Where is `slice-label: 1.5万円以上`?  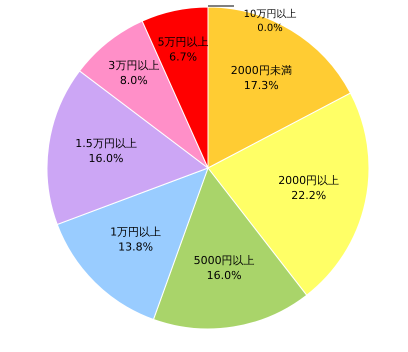
slice-label: 1.5万円以上 is located at coordinates (106, 143).